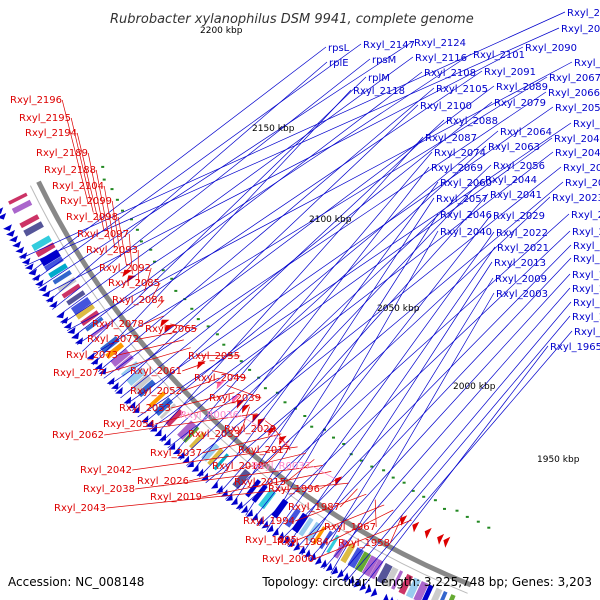 The width and height of the screenshot is (600, 600). What do you see at coordinates (62, 153) in the screenshot?
I see `reverse-gene-label: Rxyl_2189` at bounding box center [62, 153].